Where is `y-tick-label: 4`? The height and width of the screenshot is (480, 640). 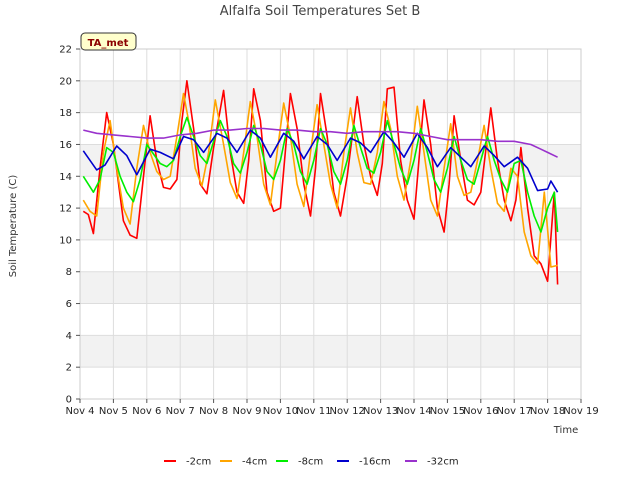 y-tick-label: 4 is located at coordinates (69, 336).